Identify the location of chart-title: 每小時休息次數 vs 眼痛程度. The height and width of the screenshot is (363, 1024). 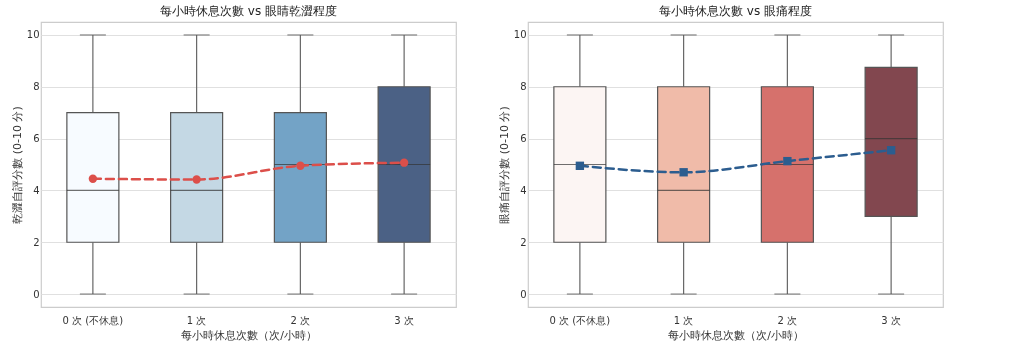
(735, 11).